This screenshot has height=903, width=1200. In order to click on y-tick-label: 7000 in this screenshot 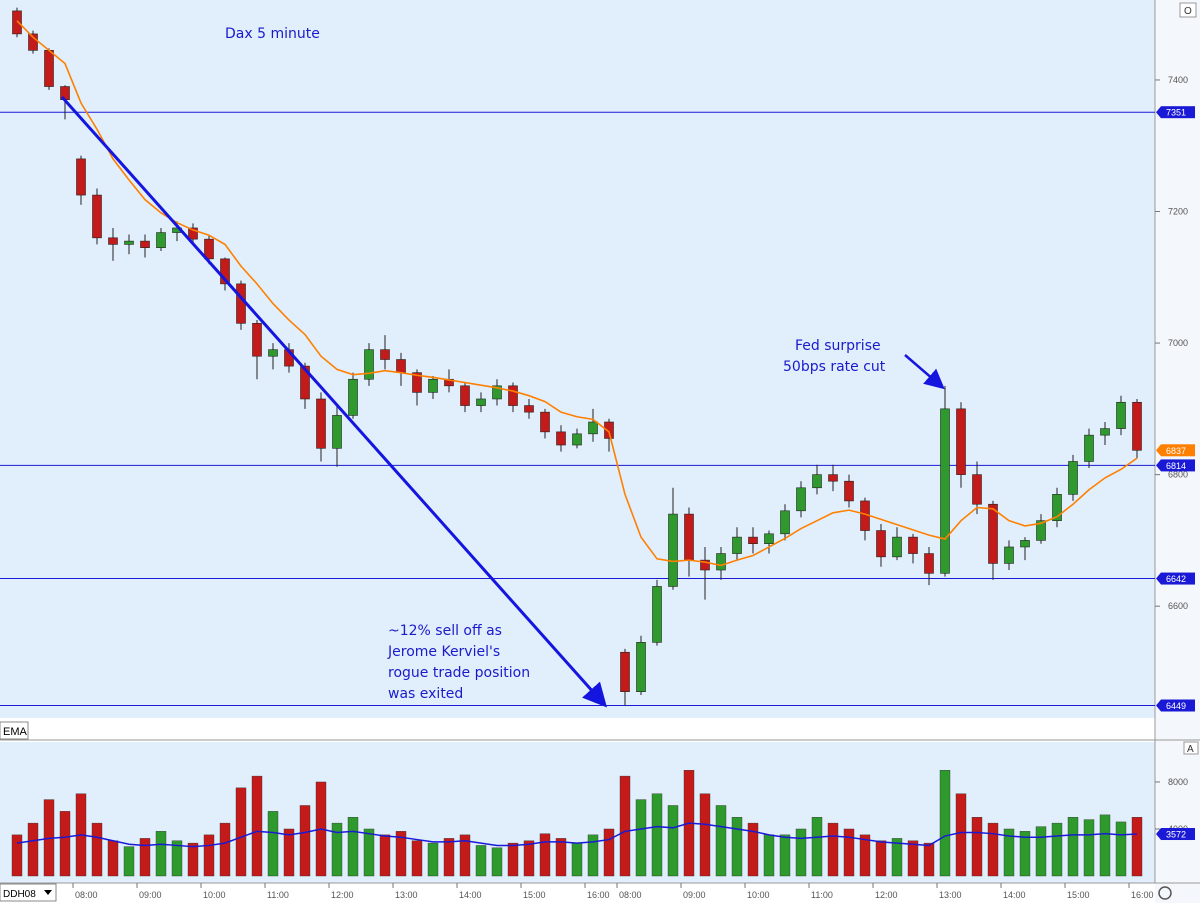, I will do `click(1178, 343)`.